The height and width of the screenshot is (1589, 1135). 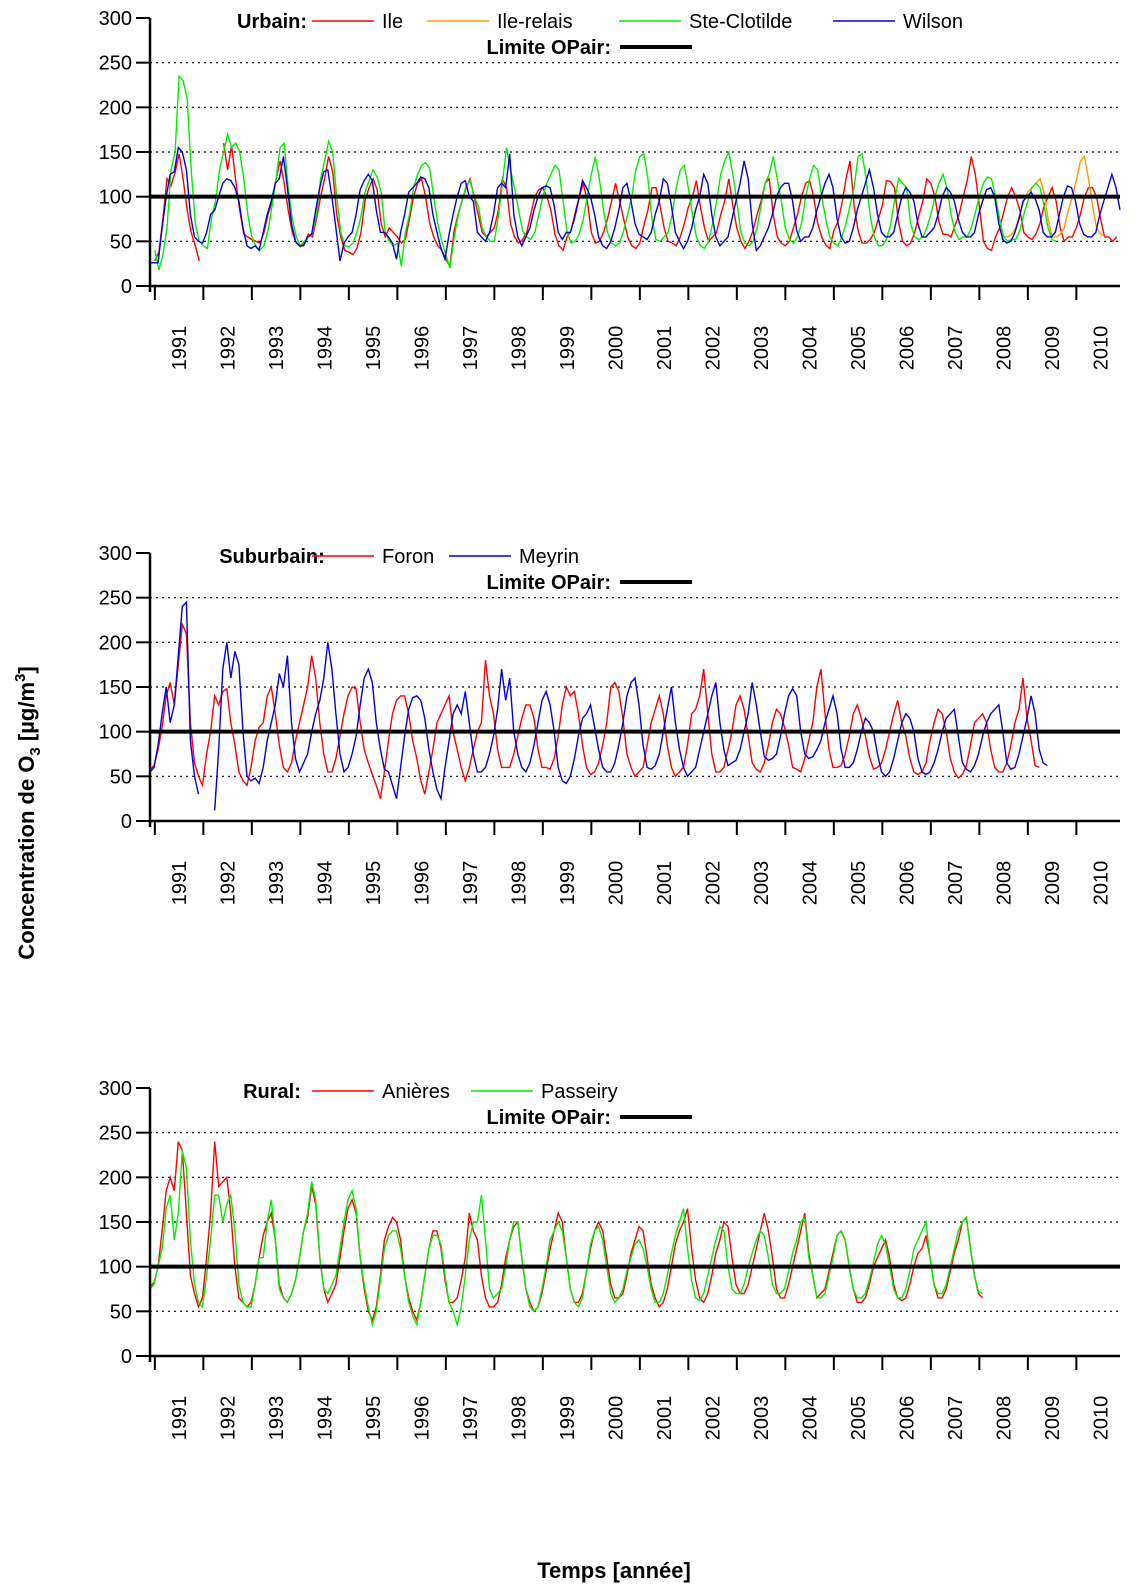 What do you see at coordinates (933, 22) in the screenshot?
I see `legend-entry-label: Wilson` at bounding box center [933, 22].